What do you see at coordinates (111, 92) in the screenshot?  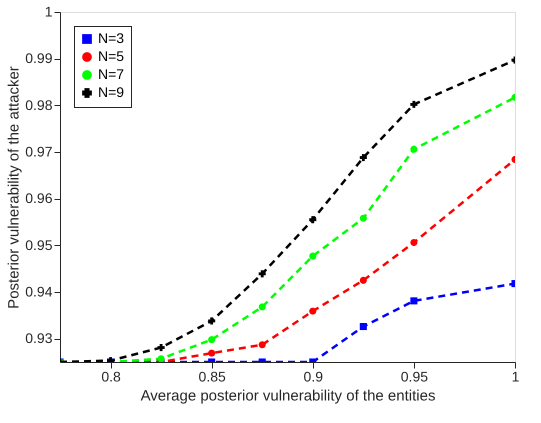 I see `legend-label: N=9` at bounding box center [111, 92].